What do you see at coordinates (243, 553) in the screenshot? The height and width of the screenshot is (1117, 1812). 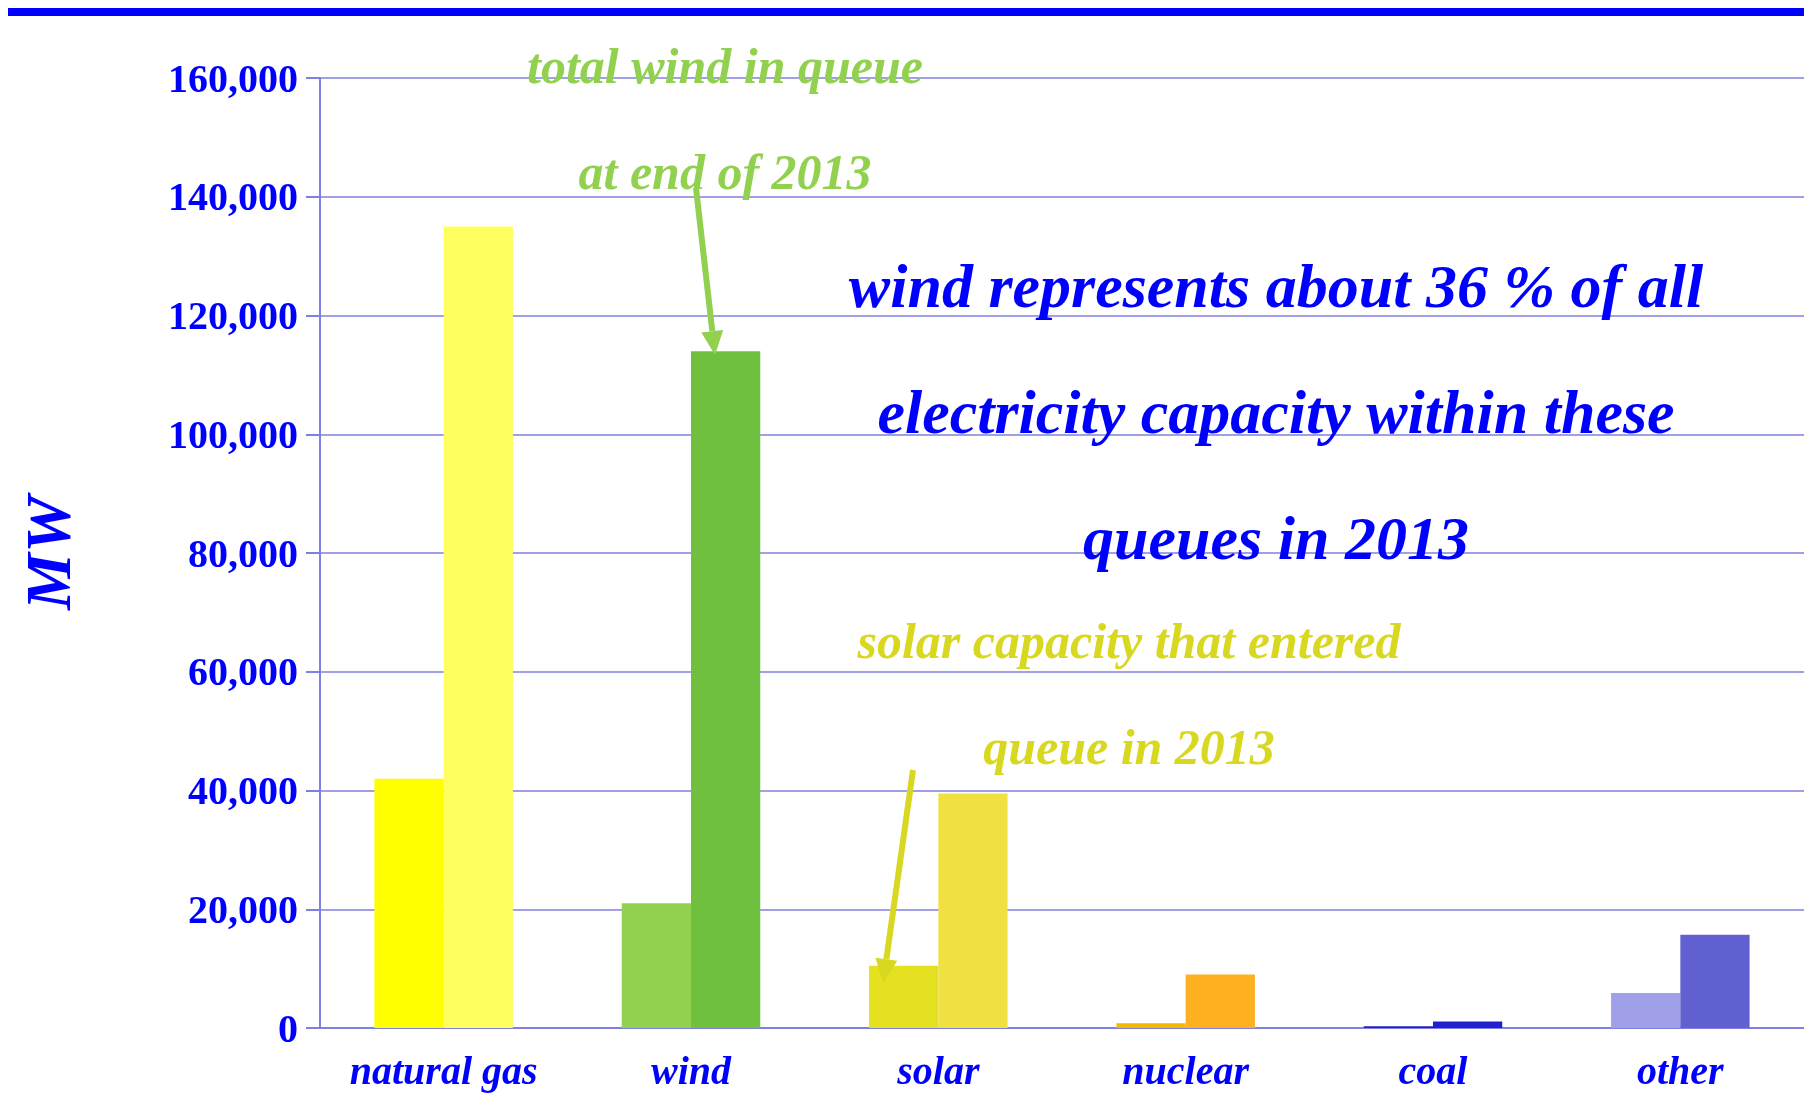 I see `y-tick-label: 80,000` at bounding box center [243, 553].